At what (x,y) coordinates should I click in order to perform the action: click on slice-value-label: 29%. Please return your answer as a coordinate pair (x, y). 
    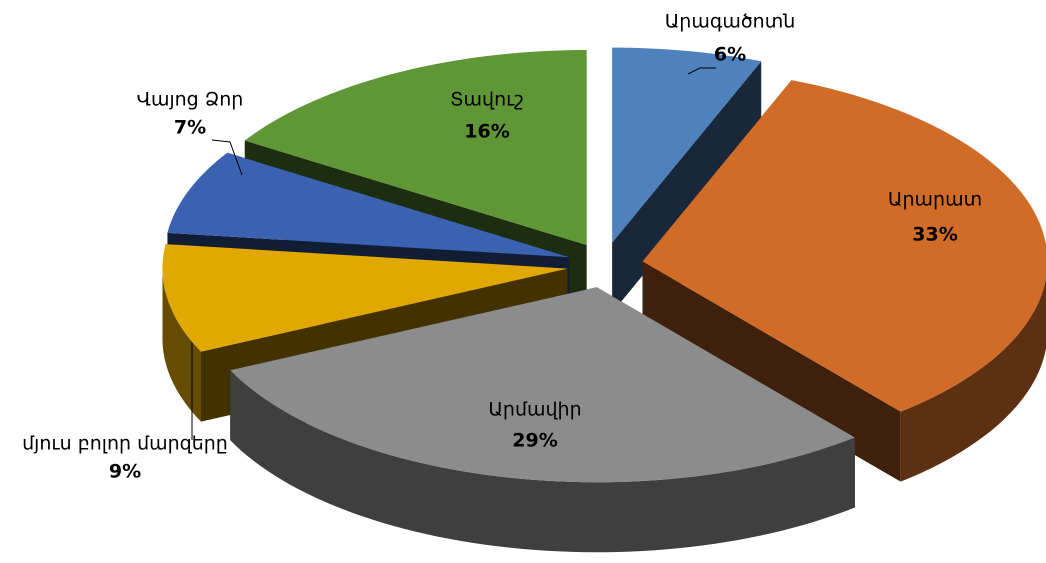
    Looking at the image, I should click on (534, 441).